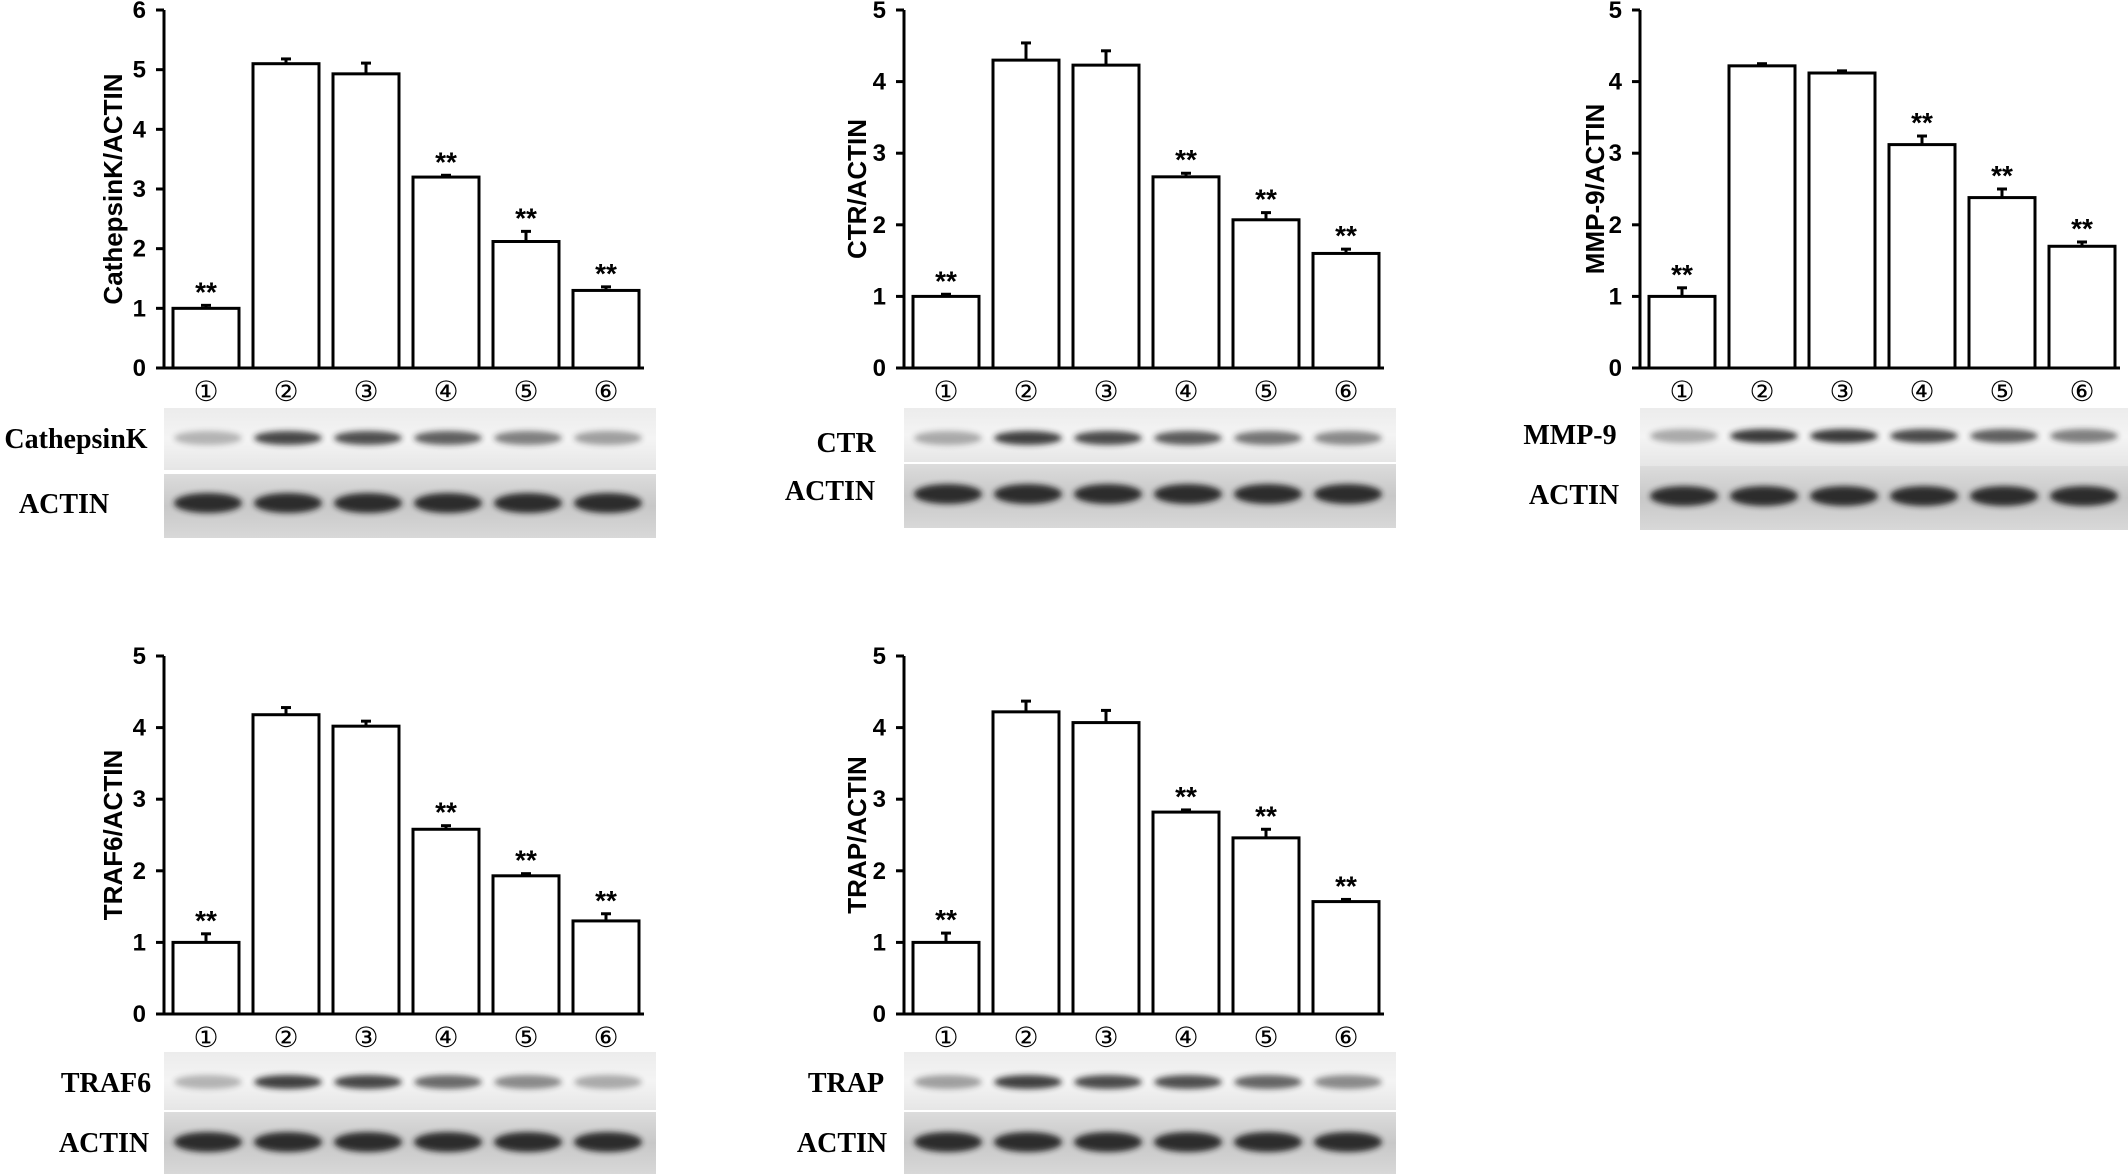  I want to click on chart-ctr: 0 1 2 3 4 5 ** ① ② ③ ** ④ ** ⑤ ** ⑥, so click(1128, 204).